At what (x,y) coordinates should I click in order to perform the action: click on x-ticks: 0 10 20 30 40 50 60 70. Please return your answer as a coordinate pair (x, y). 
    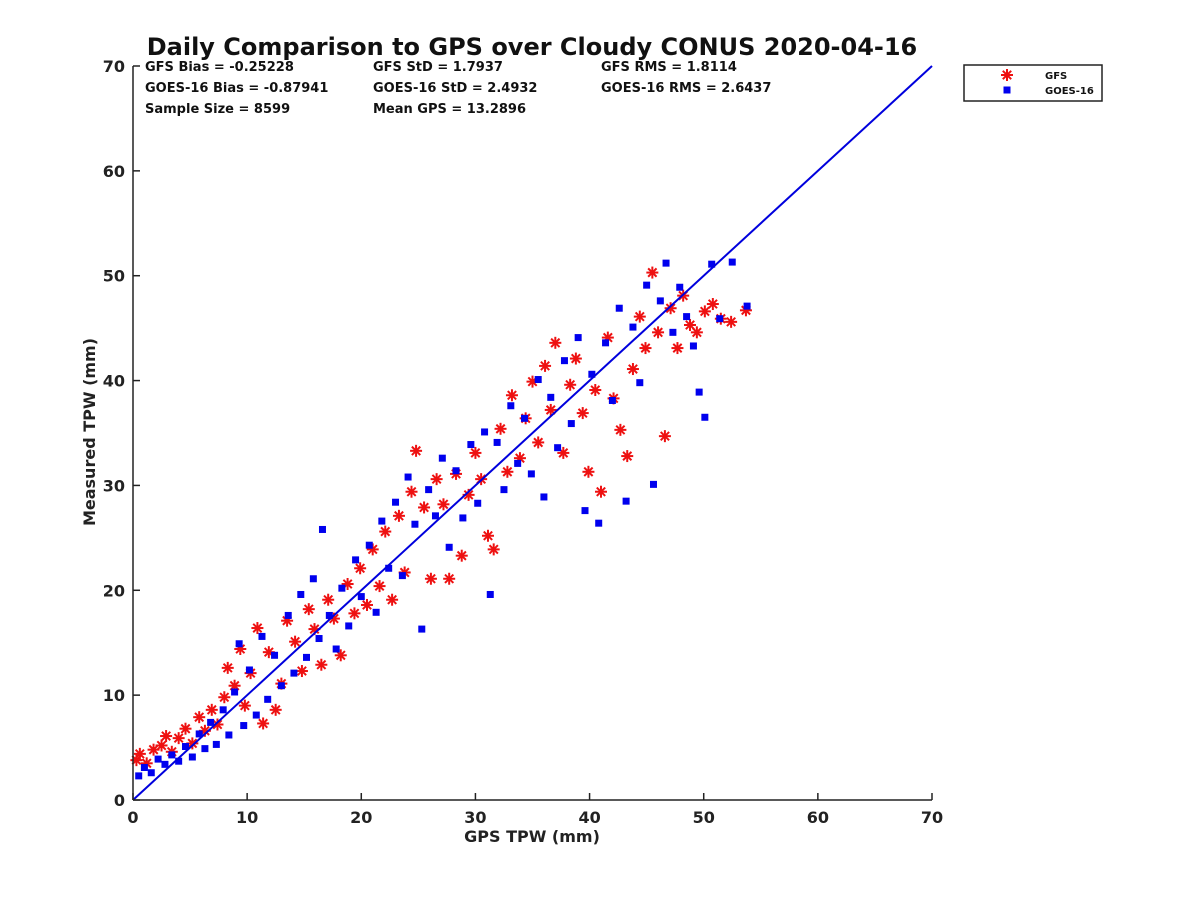
    Looking at the image, I should click on (535, 810).